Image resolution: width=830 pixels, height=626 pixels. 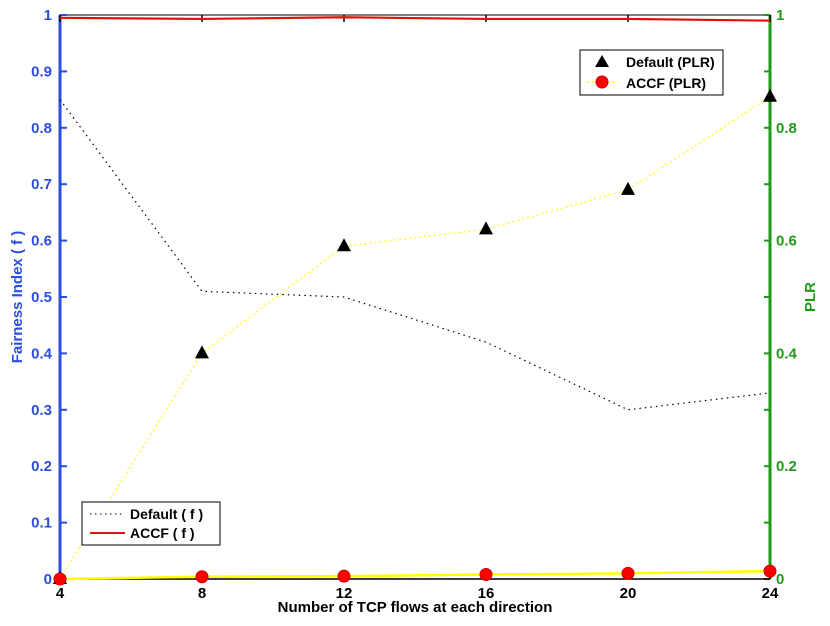 I want to click on x-tick-label: 4, so click(x=60, y=593).